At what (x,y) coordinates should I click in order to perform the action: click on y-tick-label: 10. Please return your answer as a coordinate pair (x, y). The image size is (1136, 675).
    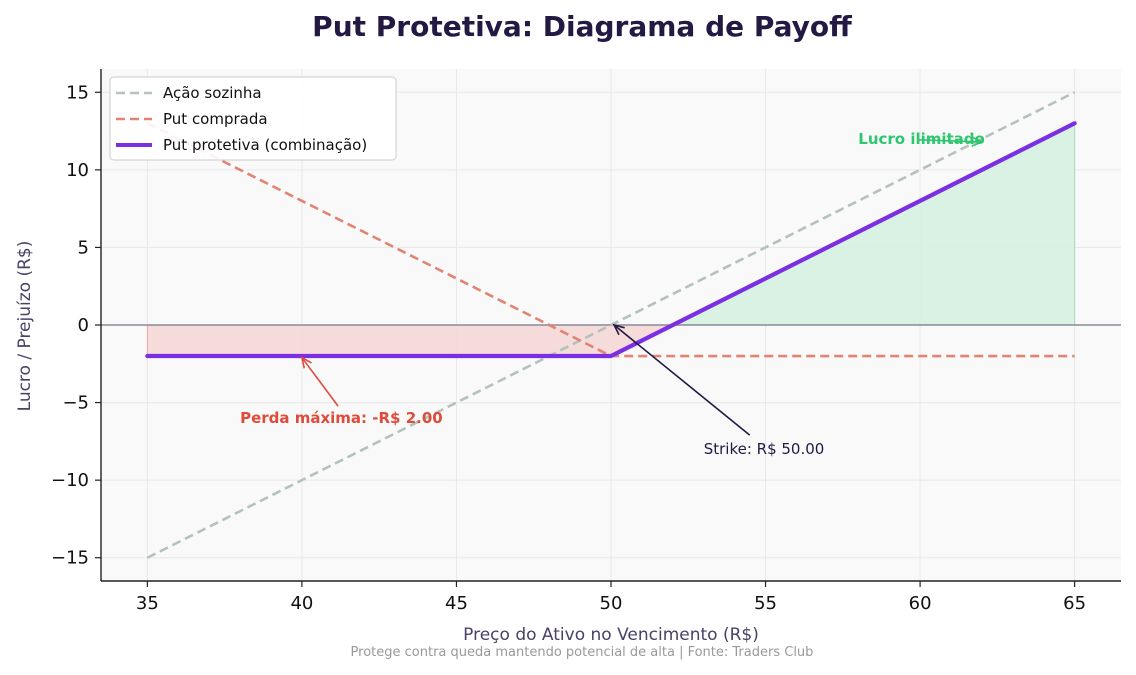
    Looking at the image, I should click on (77, 170).